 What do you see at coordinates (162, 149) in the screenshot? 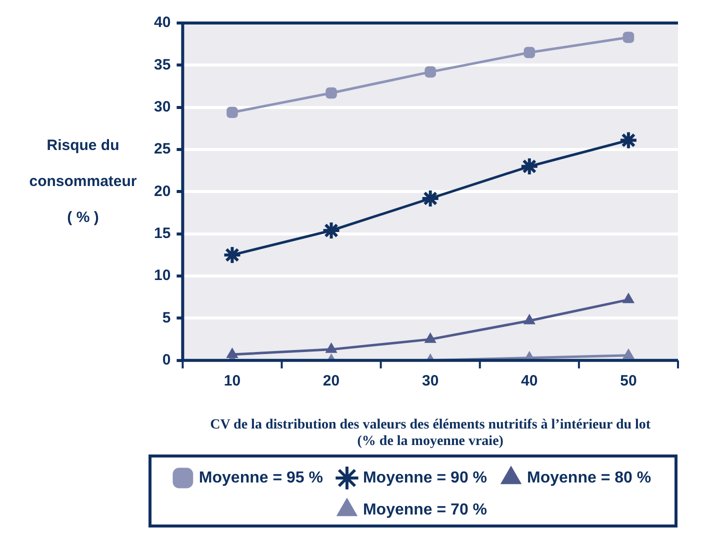
I see `y-tick-label: 25` at bounding box center [162, 149].